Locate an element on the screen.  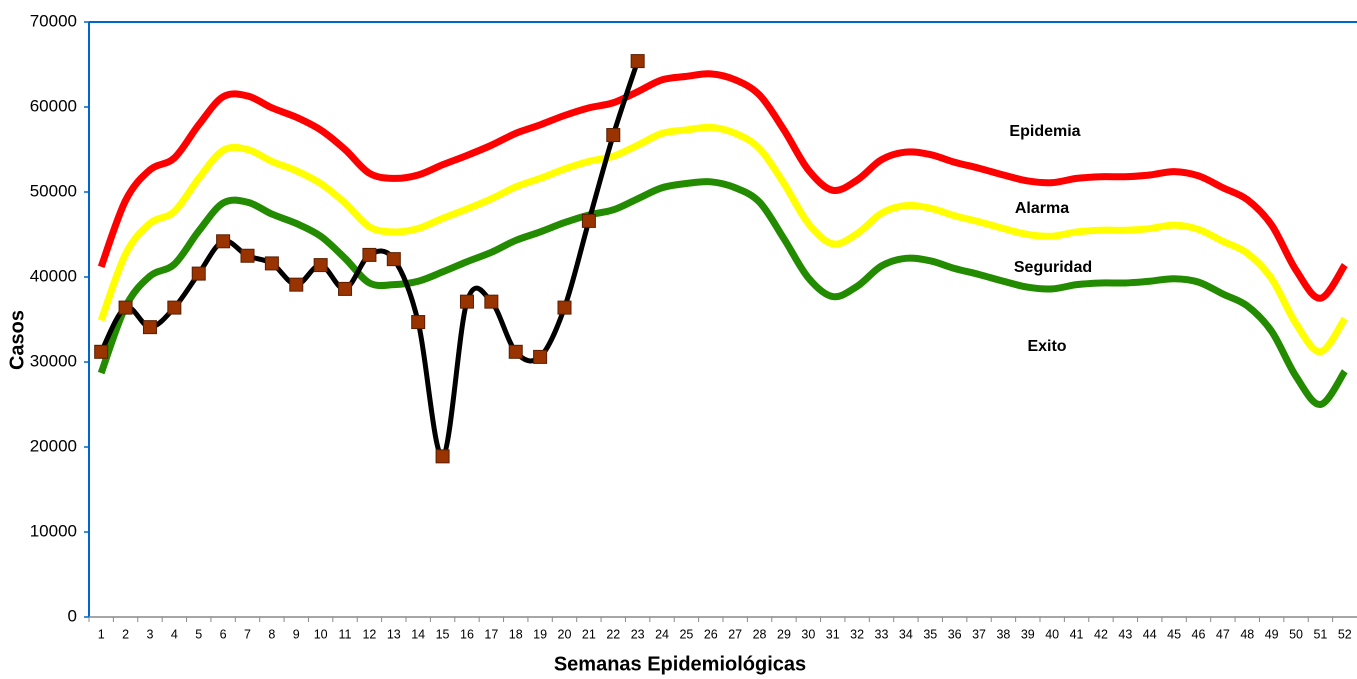
x-tick-label: 27 is located at coordinates (735, 634).